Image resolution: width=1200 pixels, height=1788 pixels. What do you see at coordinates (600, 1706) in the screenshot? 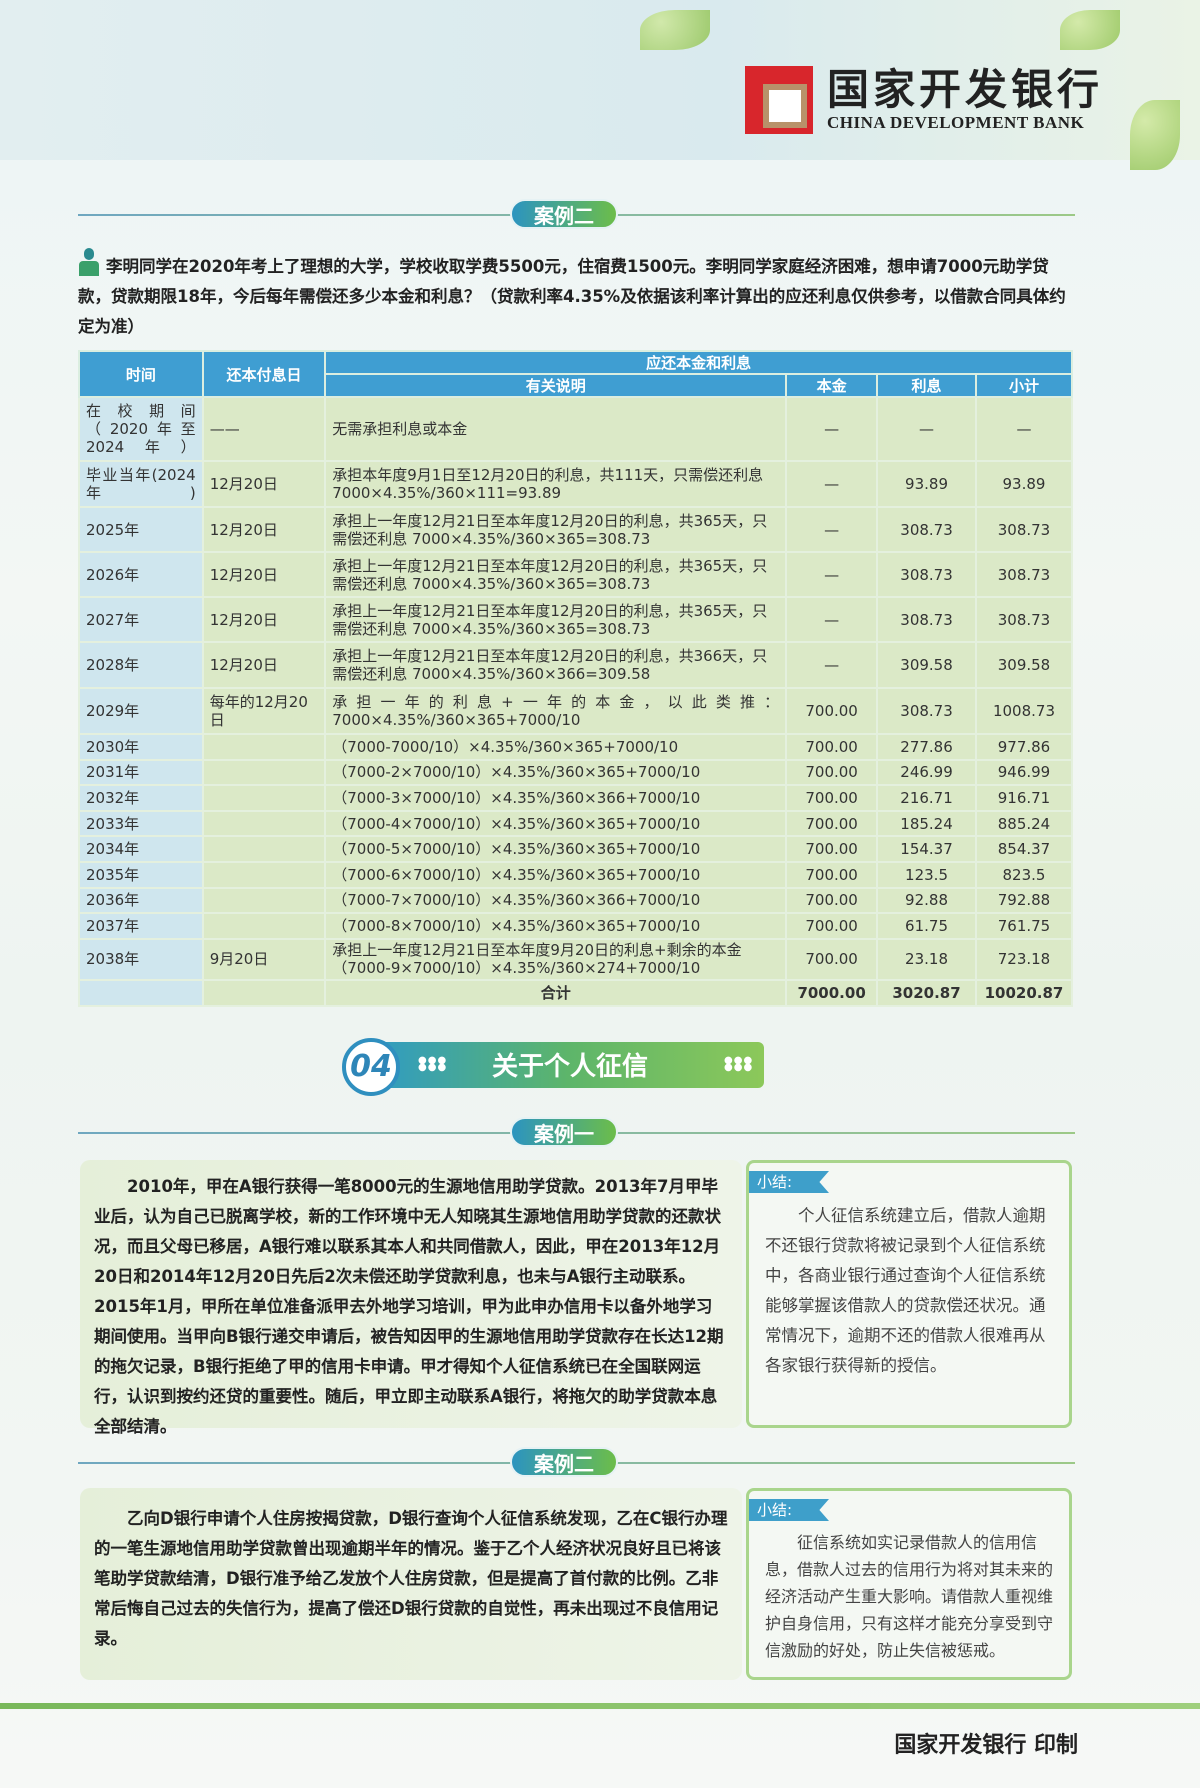
I see `footer-line` at bounding box center [600, 1706].